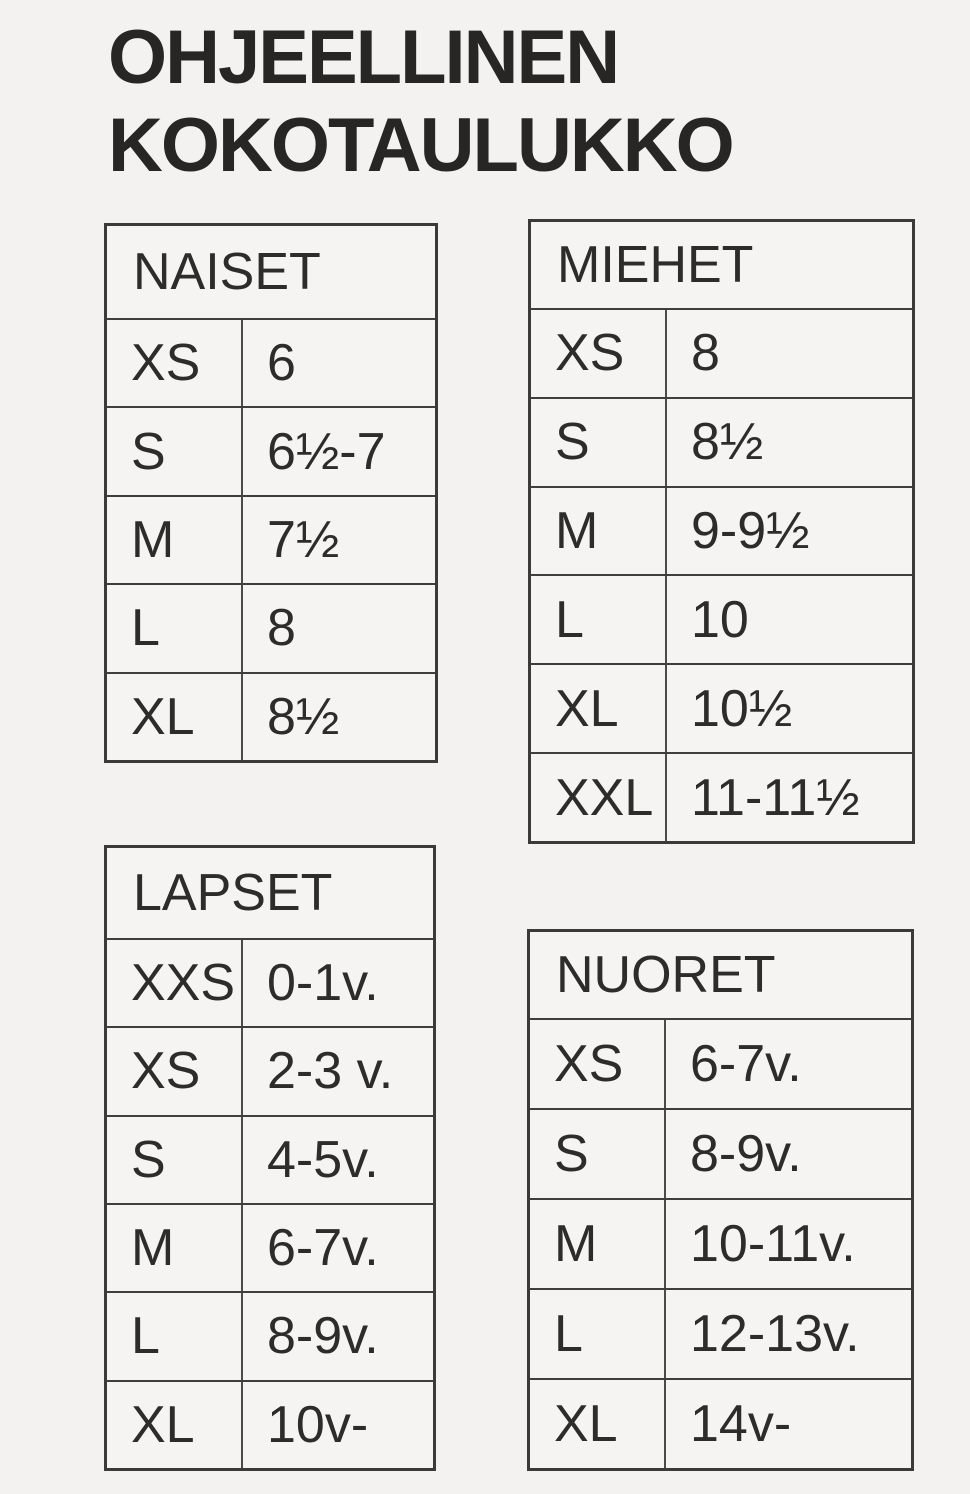  I want to click on size-value: 10-11v., so click(773, 1244).